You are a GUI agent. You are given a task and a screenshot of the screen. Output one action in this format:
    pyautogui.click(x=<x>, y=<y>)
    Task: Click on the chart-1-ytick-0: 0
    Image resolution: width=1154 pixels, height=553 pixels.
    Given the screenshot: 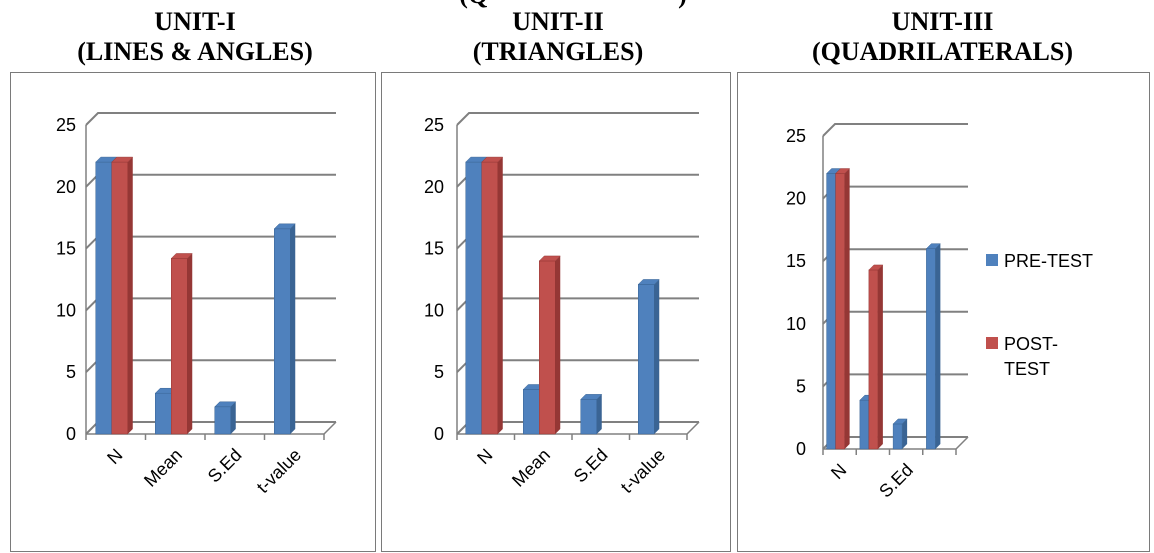 What is the action you would take?
    pyautogui.click(x=71, y=434)
    